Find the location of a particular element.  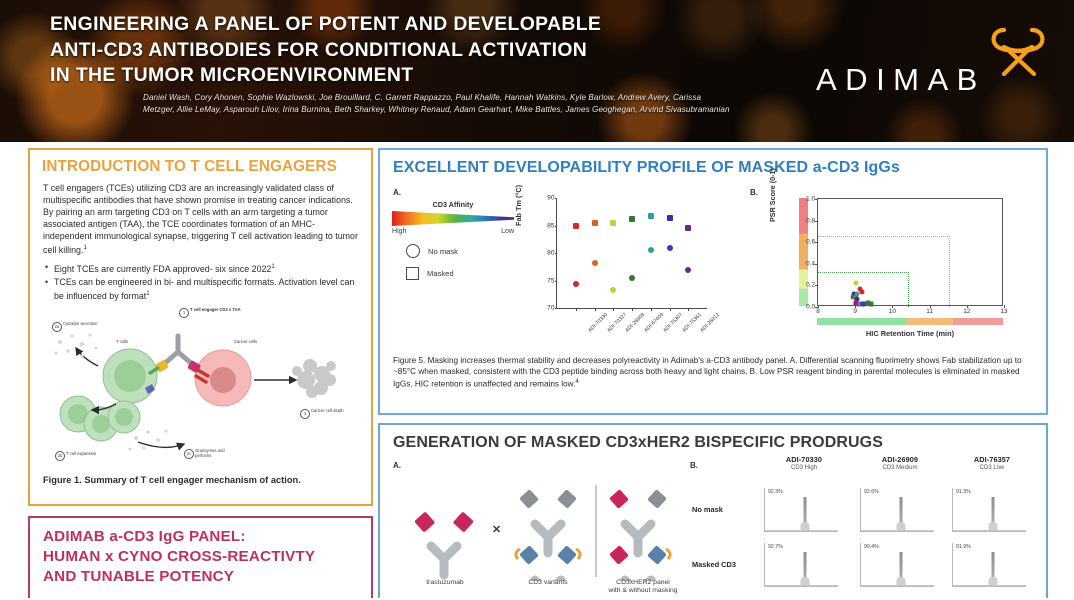

flow-pct-r1c0: 92.7% is located at coordinates (775, 547).